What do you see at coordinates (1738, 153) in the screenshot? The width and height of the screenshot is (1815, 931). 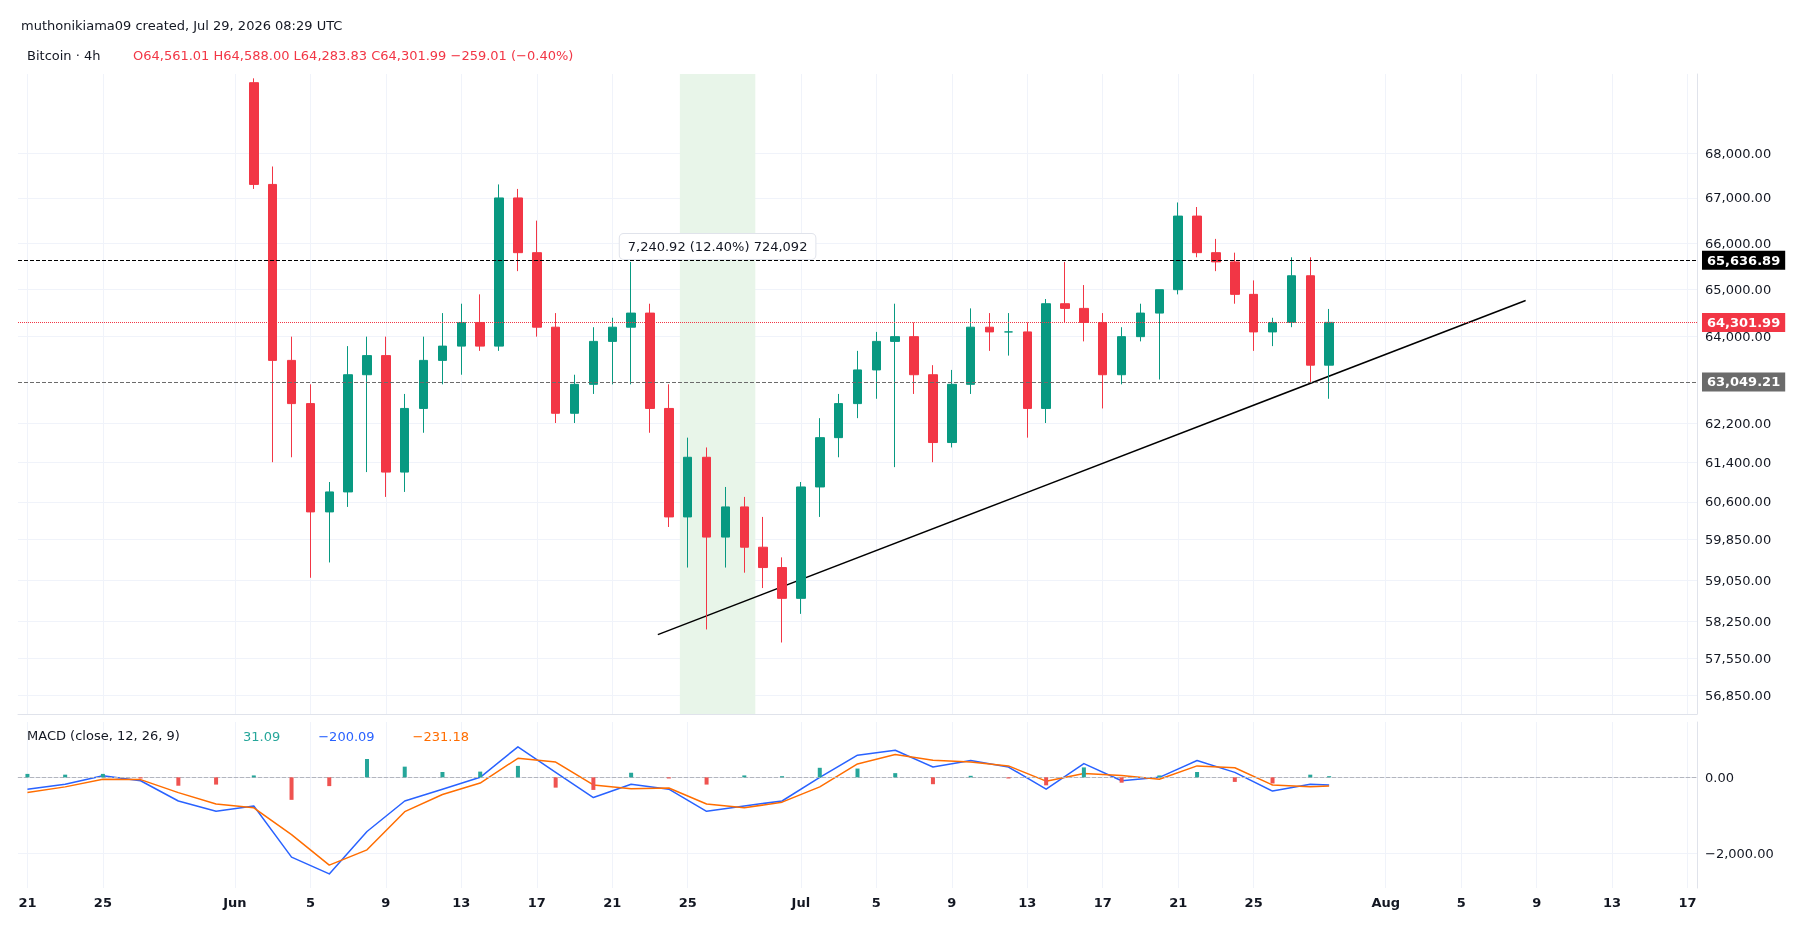 I see `y-tick-label: 68,000.00` at bounding box center [1738, 153].